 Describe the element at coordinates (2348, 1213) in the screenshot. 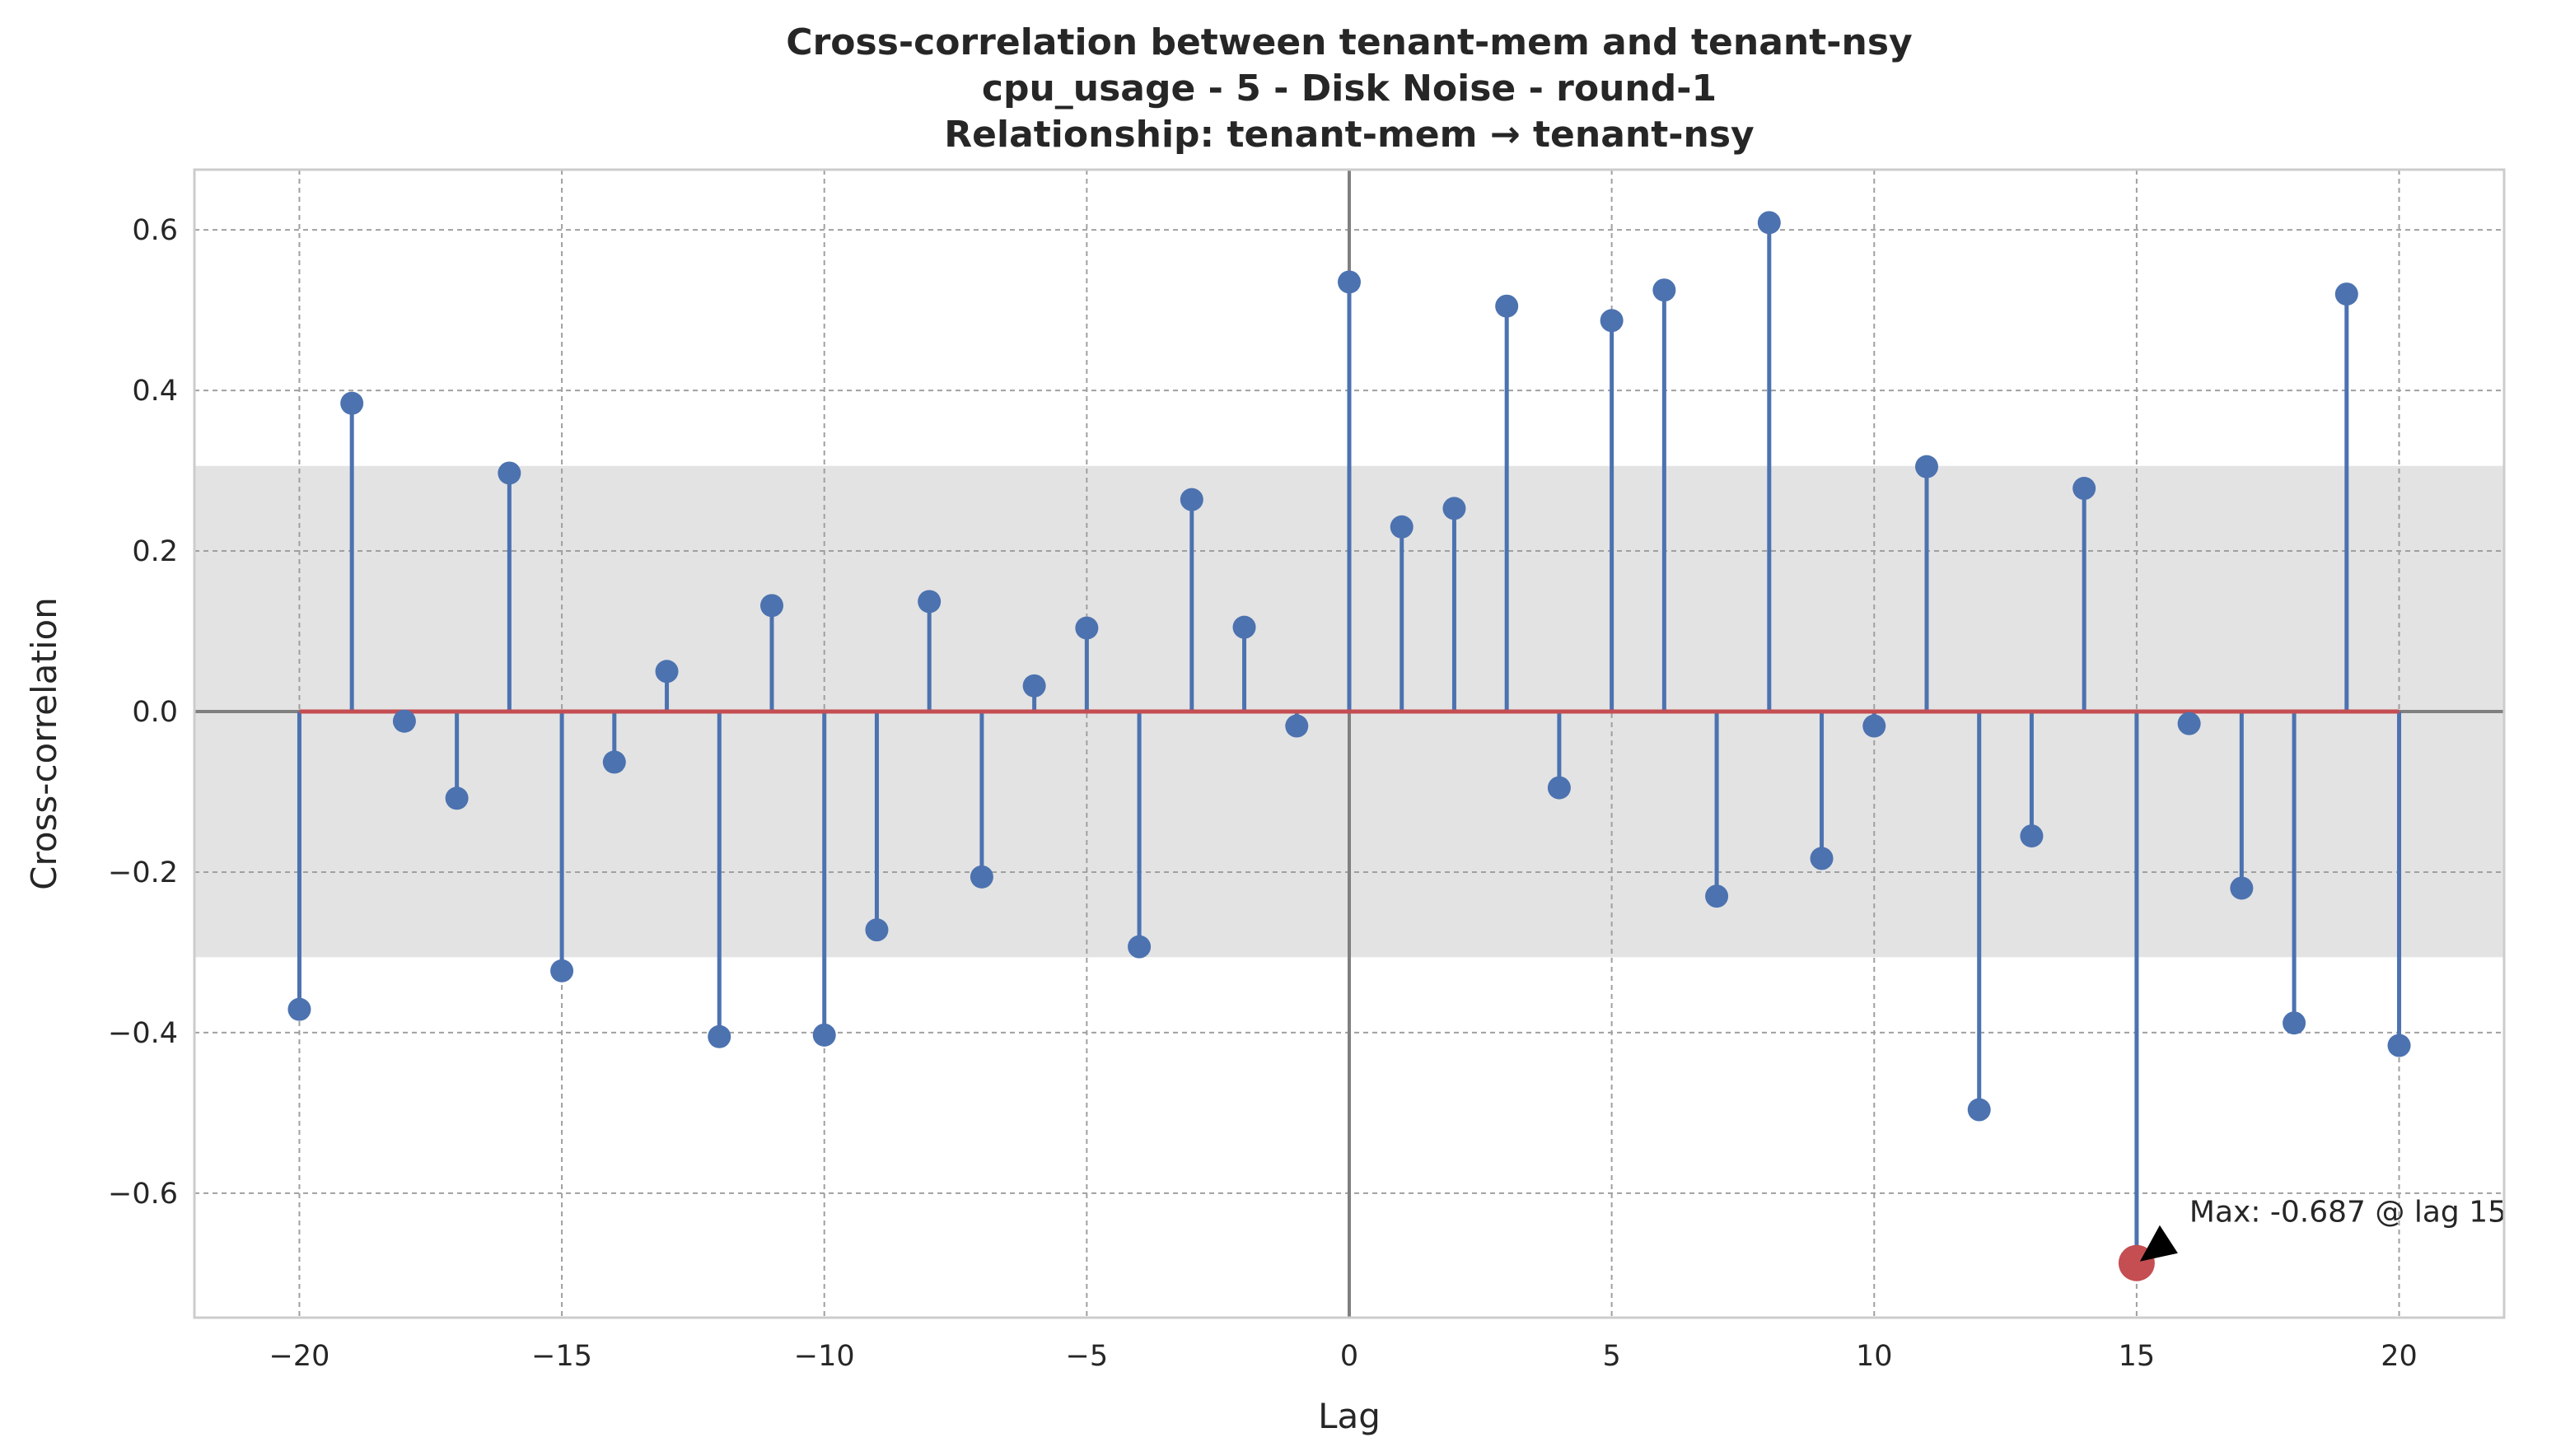

I see `max-annotation-text: Max: -0.687 @ lag 15` at that location.